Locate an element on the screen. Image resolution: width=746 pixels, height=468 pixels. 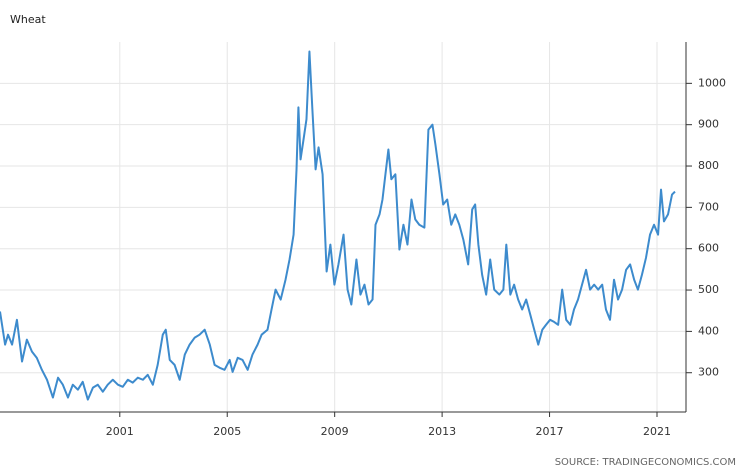
chart-title: Wheat is located at coordinates (28, 19).